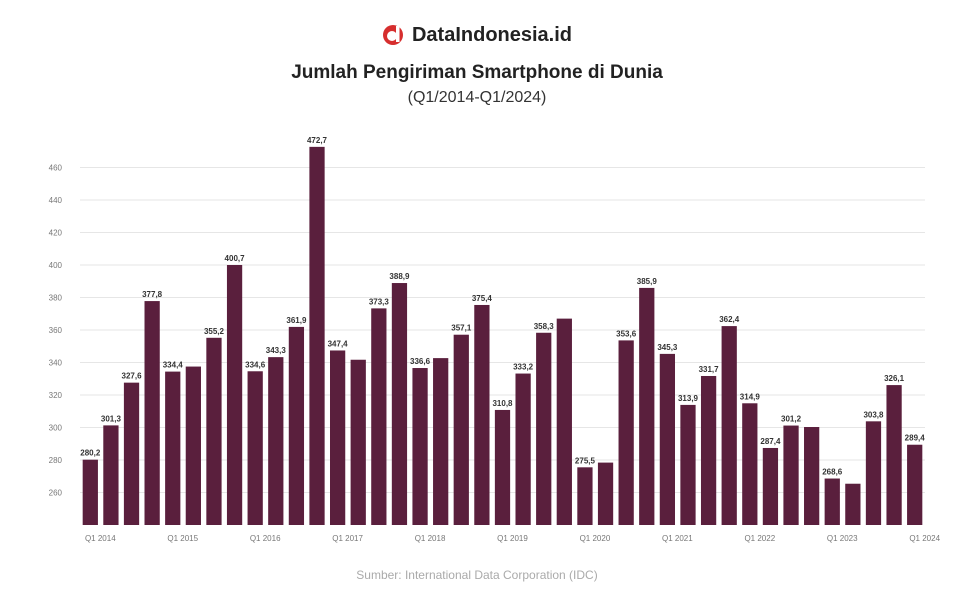 This screenshot has width=954, height=596. Describe the element at coordinates (56, 363) in the screenshot. I see `y-tick-label: 340` at that location.